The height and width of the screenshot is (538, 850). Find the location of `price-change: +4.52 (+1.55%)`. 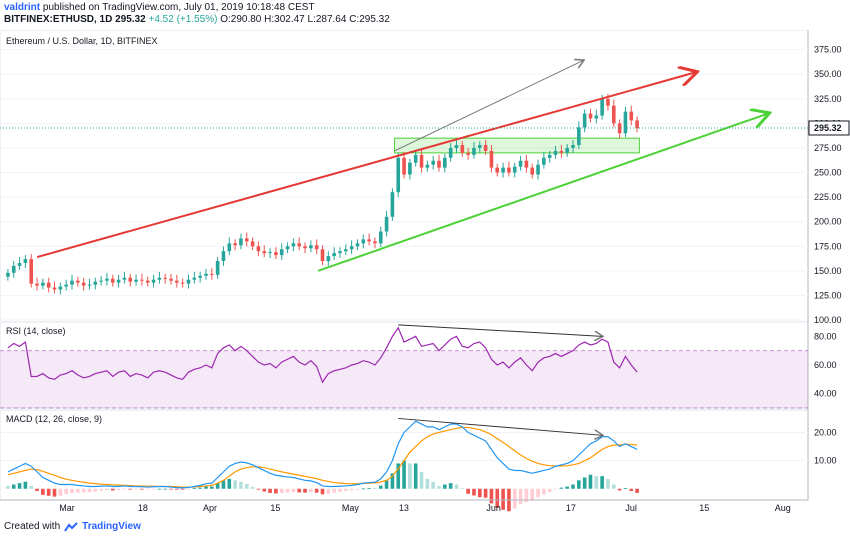

price-change: +4.52 (+1.55%) is located at coordinates (183, 19).